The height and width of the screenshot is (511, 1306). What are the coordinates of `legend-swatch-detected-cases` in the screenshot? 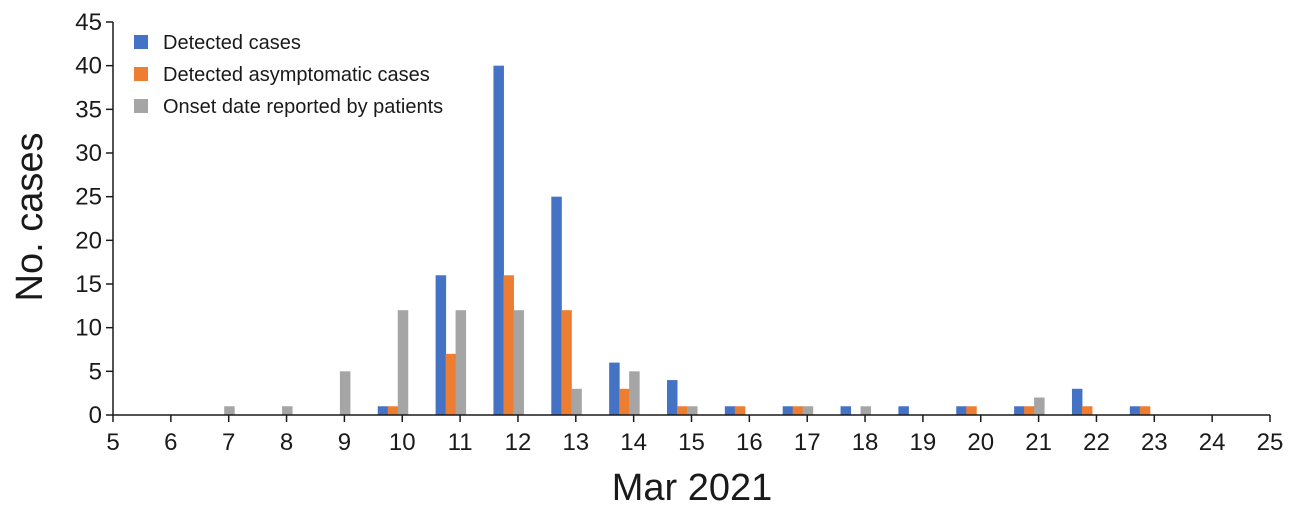 It's located at (141, 42).